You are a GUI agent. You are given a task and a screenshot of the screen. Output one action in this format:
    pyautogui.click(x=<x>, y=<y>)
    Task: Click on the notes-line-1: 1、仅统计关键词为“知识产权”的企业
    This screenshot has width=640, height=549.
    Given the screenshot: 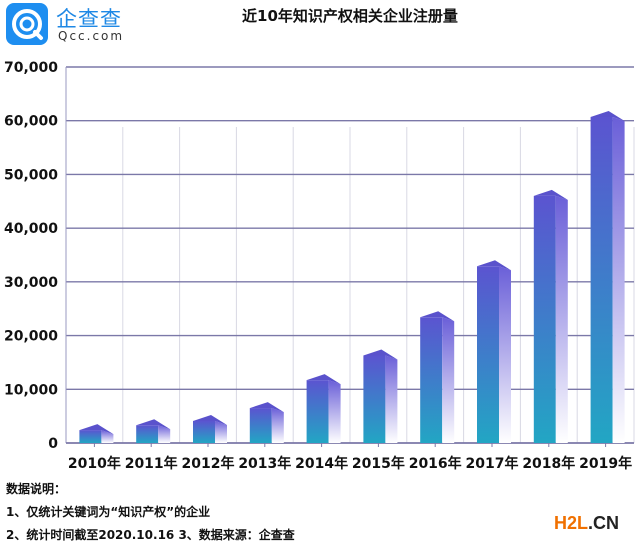 What is the action you would take?
    pyautogui.click(x=108, y=512)
    